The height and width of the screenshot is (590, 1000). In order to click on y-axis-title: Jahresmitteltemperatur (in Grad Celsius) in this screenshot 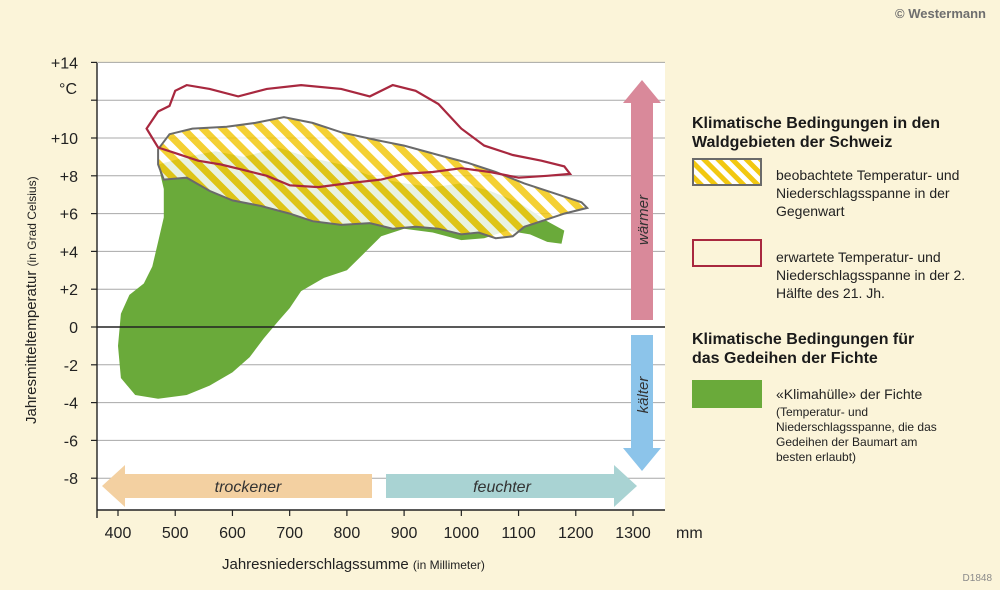, I will do `click(31, 300)`.